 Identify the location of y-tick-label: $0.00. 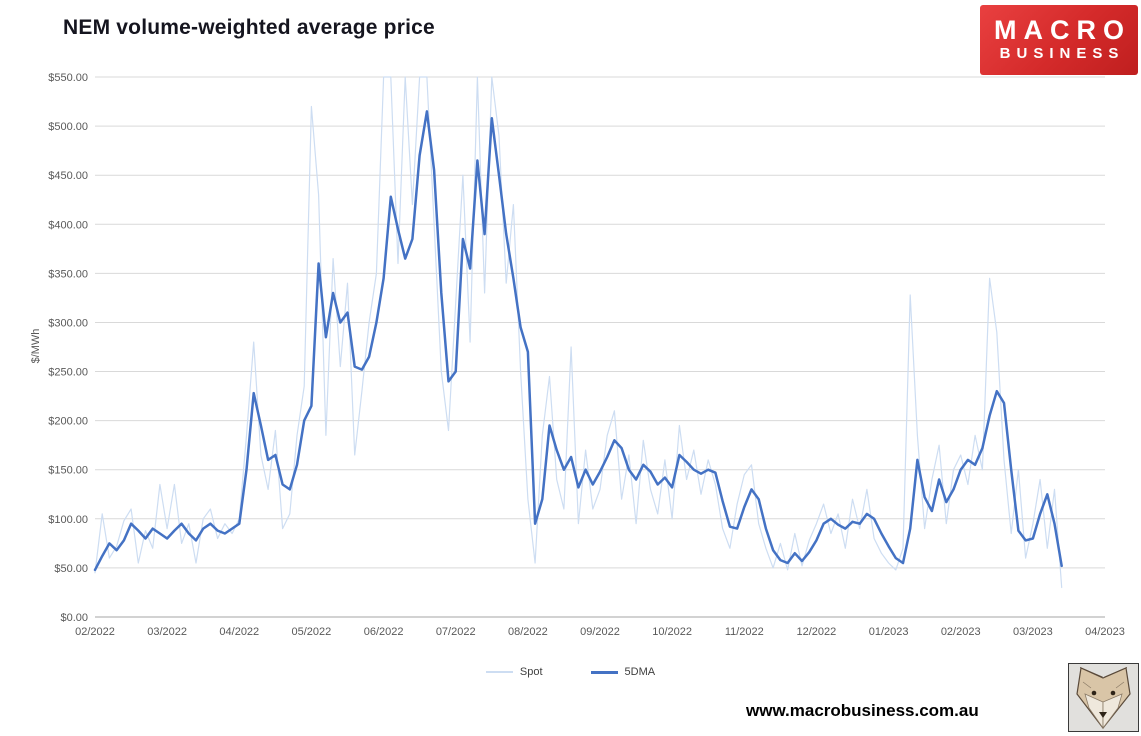
(74, 618).